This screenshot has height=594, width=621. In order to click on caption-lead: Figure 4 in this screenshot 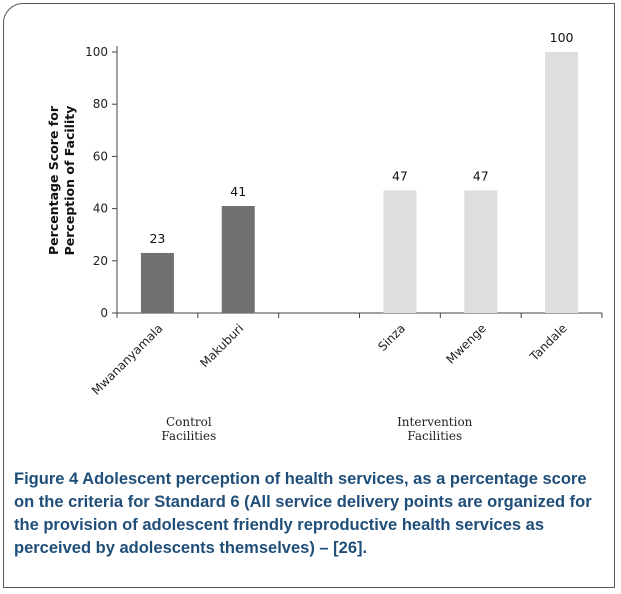, I will do `click(46, 479)`.